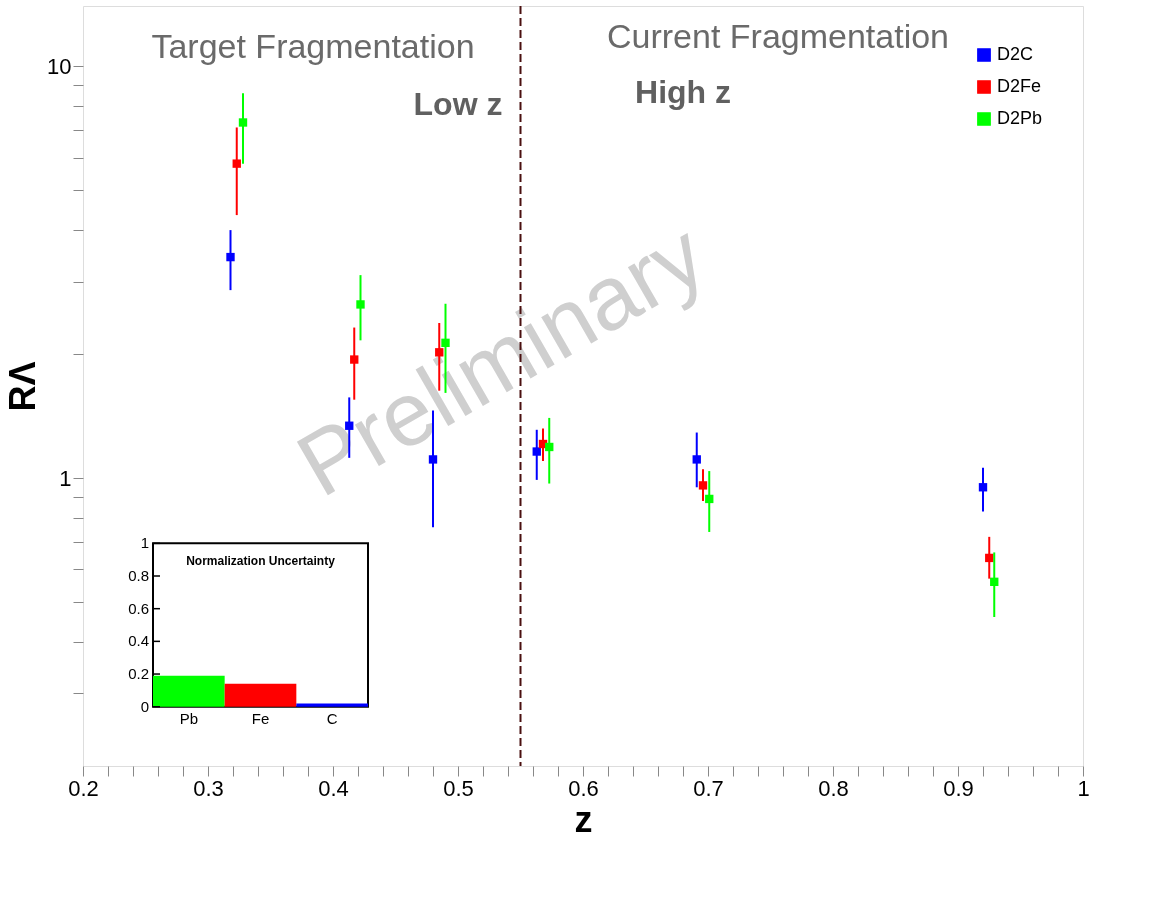  I want to click on legend-label: D2Pb, so click(1020, 118).